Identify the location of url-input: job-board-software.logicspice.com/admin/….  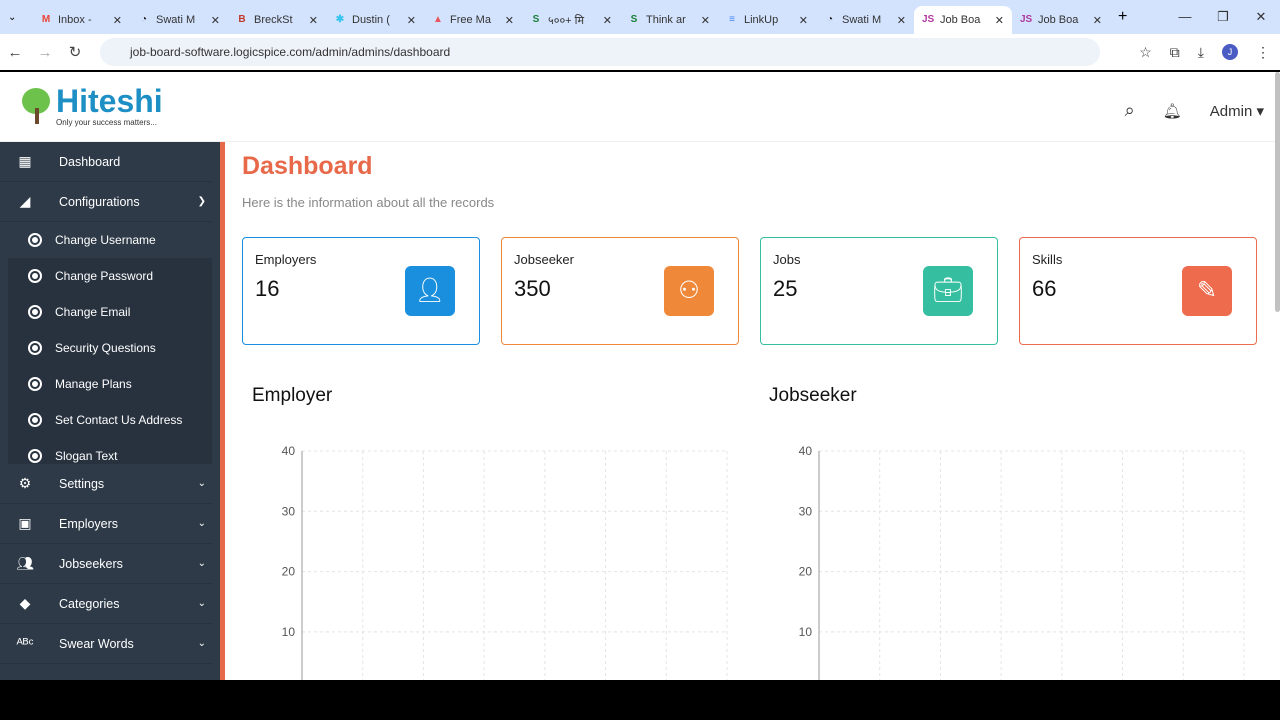
(600, 52).